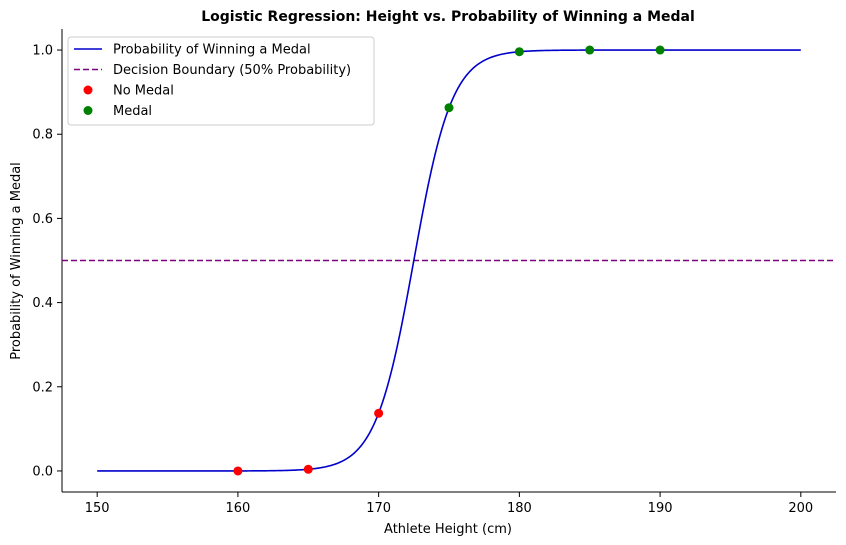  What do you see at coordinates (42, 135) in the screenshot?
I see `y-tick-label: 0.8` at bounding box center [42, 135].